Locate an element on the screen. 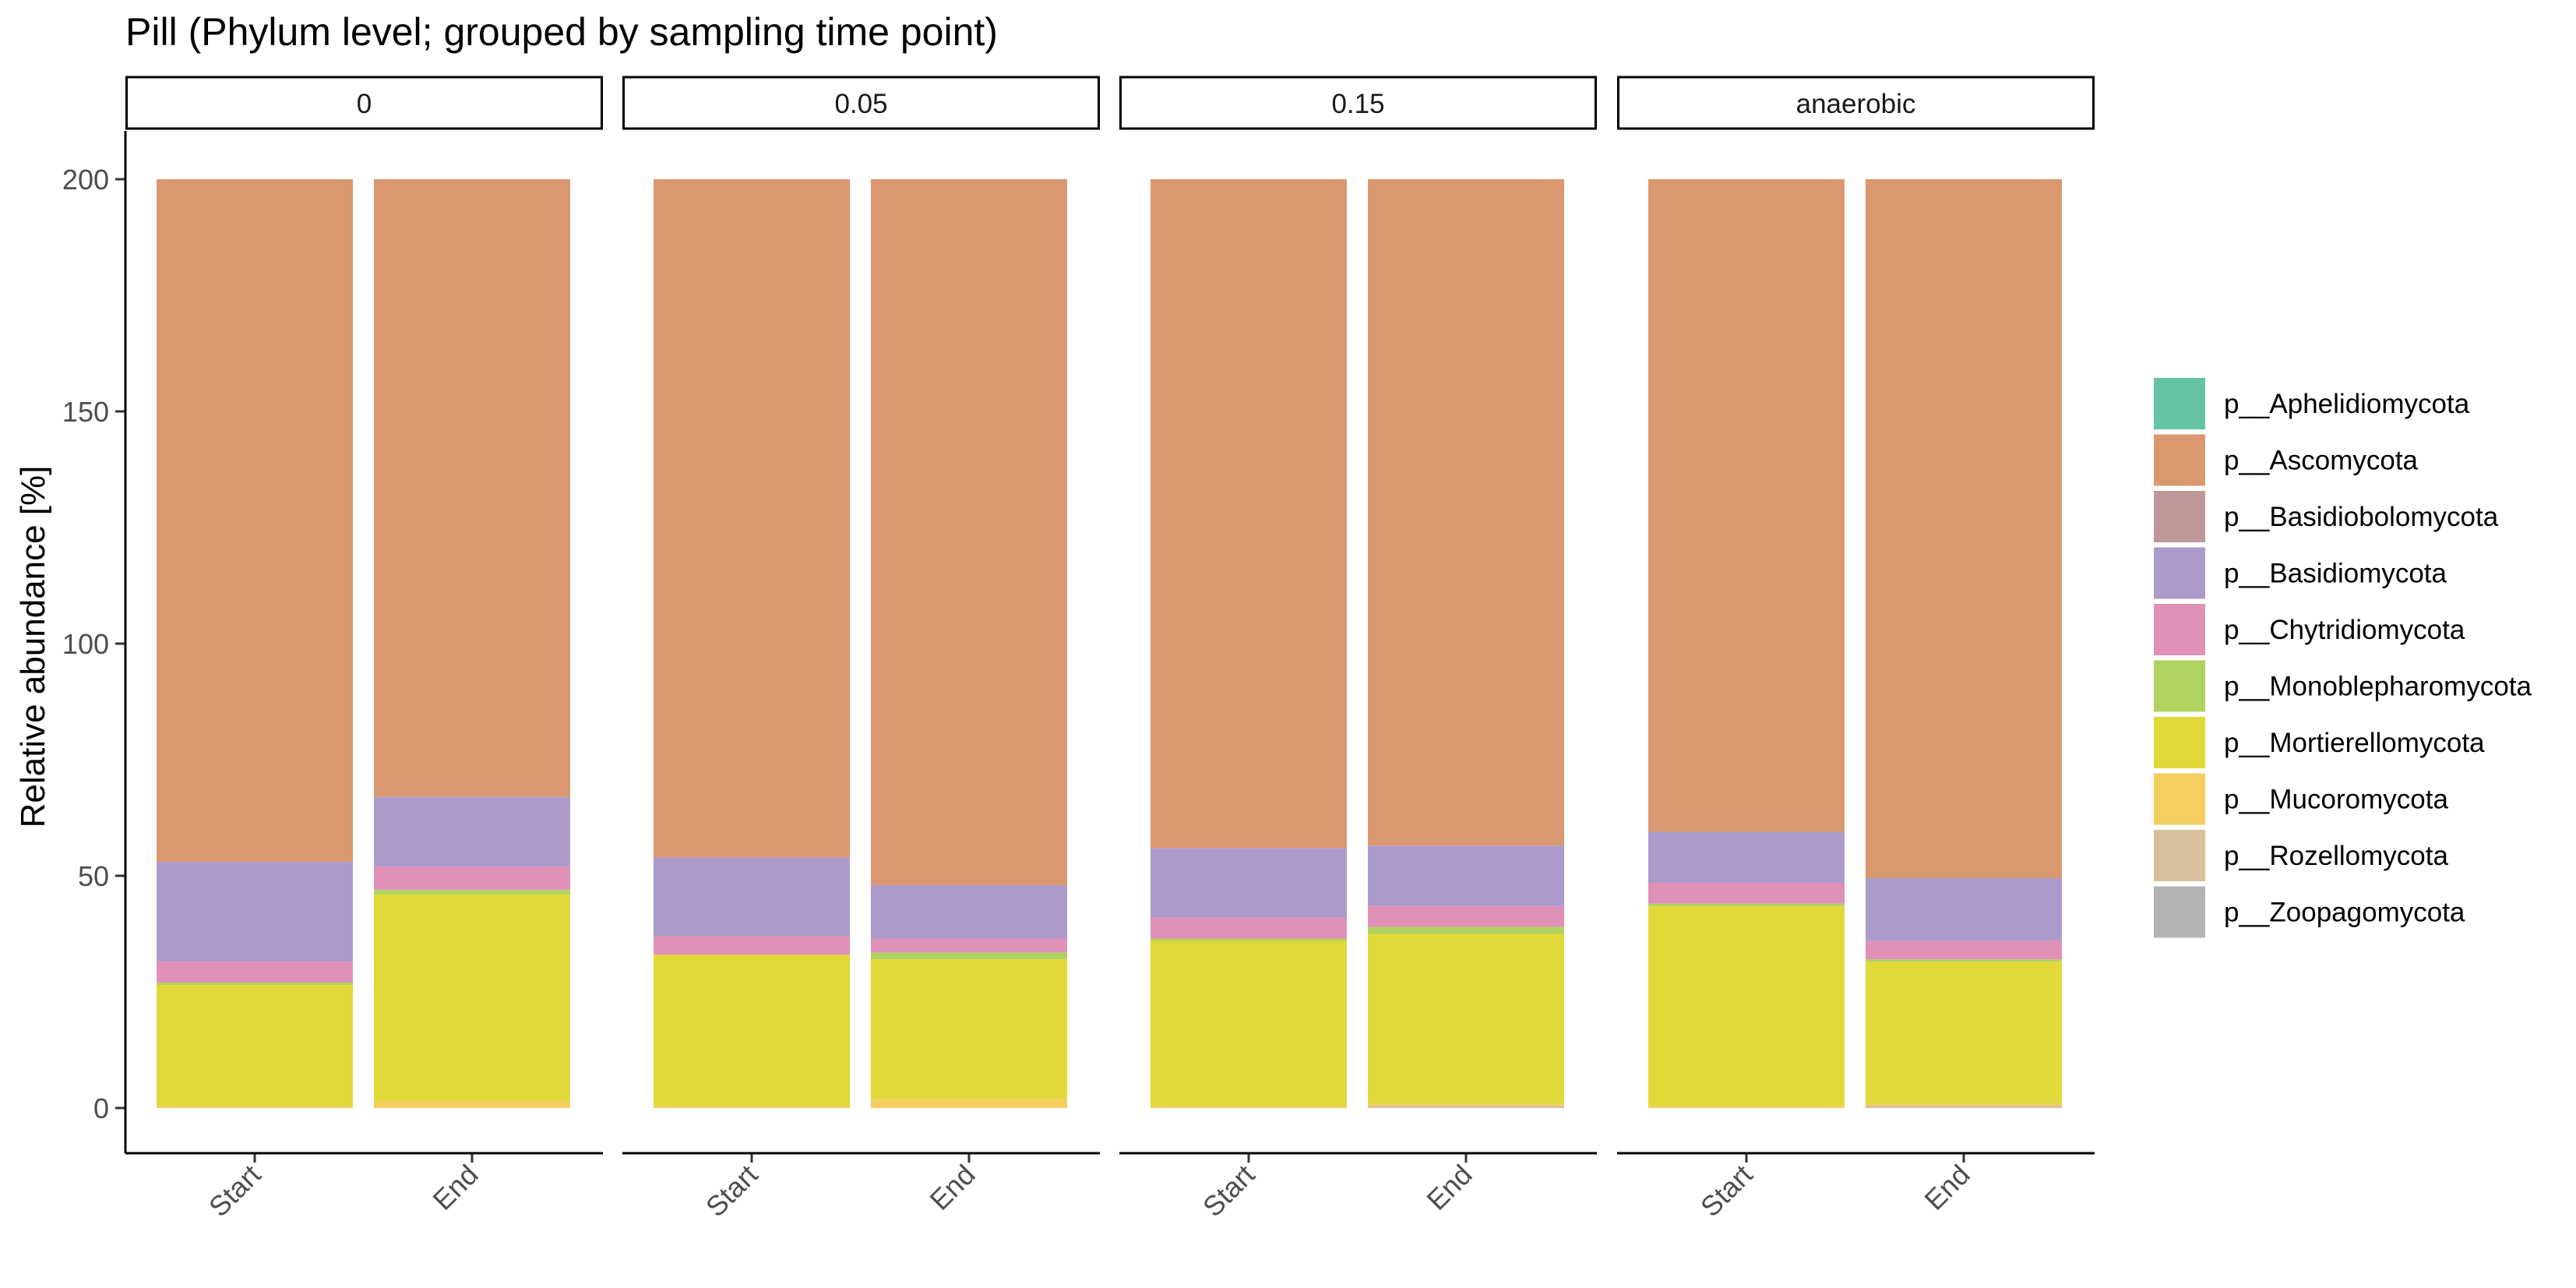 The image size is (2576, 1288). legend-item: p__Aphelidiomycota is located at coordinates (2312, 403).